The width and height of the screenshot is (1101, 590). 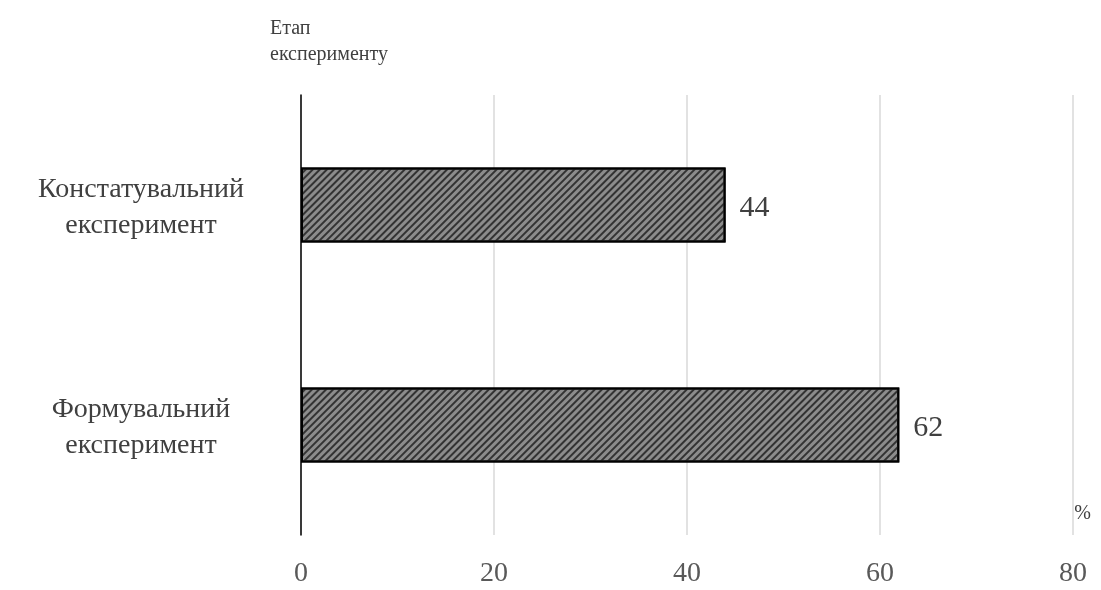 What do you see at coordinates (494, 571) in the screenshot?
I see `x-tick-label: 20` at bounding box center [494, 571].